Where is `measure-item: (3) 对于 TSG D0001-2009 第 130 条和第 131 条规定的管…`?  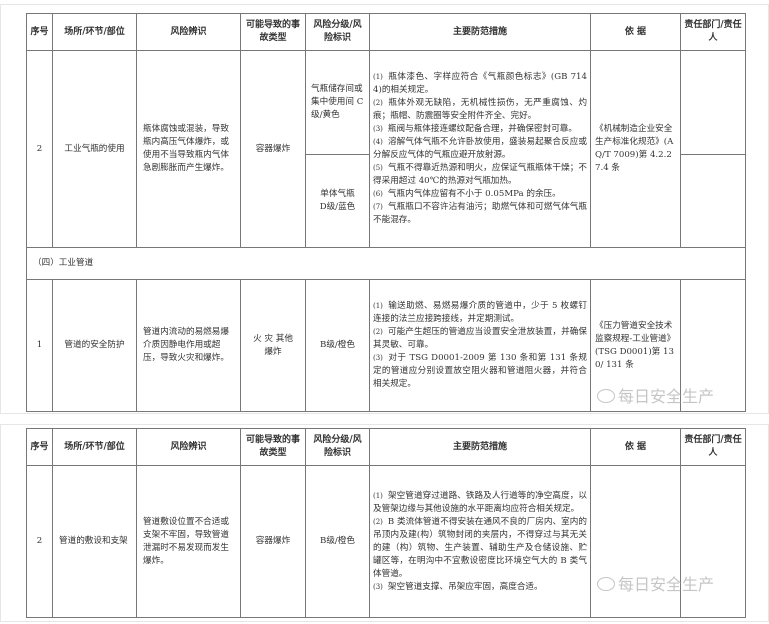 measure-item: (3) 对于 TSG D0001-2009 第 130 条和第 131 条规定的管… is located at coordinates (480, 371).